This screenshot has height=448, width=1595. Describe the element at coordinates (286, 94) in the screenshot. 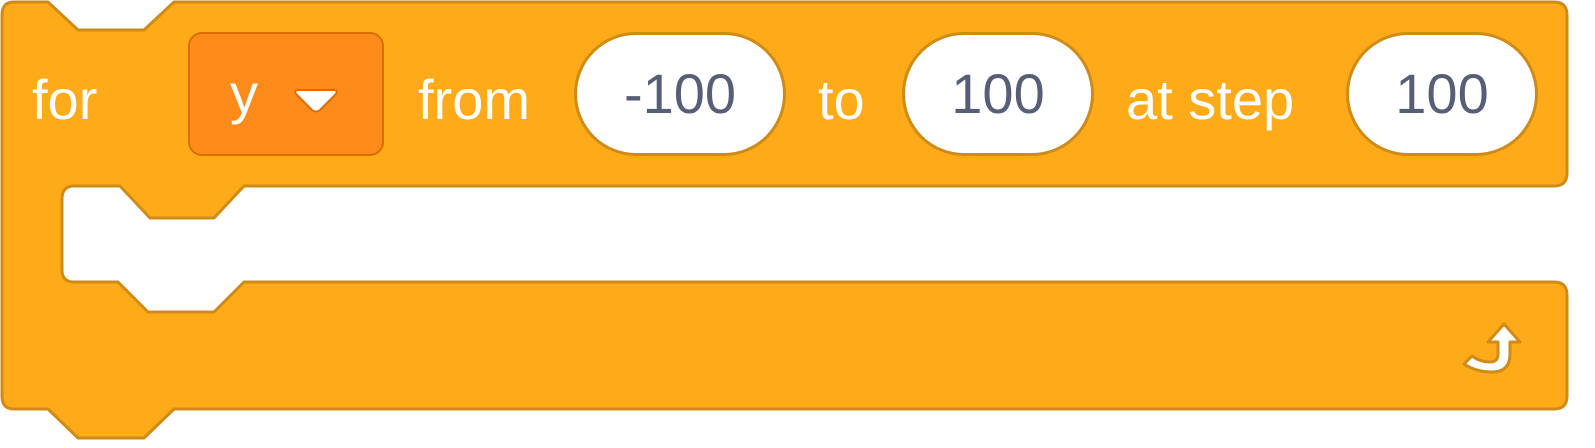

I see `variable-dropdown: y` at that location.